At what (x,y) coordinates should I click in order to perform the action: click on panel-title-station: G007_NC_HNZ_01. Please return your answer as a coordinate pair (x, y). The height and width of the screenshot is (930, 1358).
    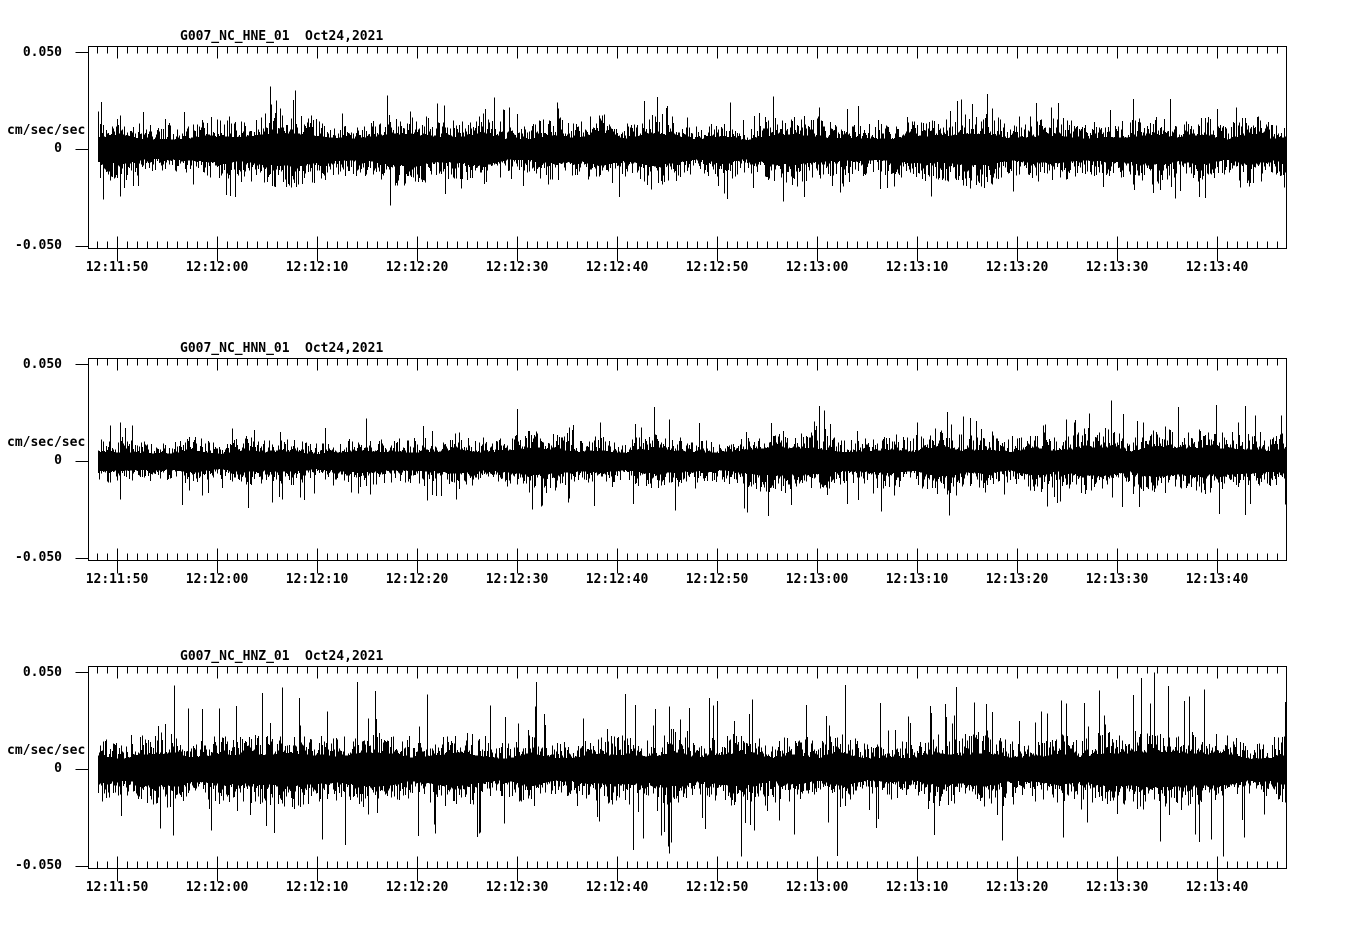
    Looking at the image, I should click on (235, 656).